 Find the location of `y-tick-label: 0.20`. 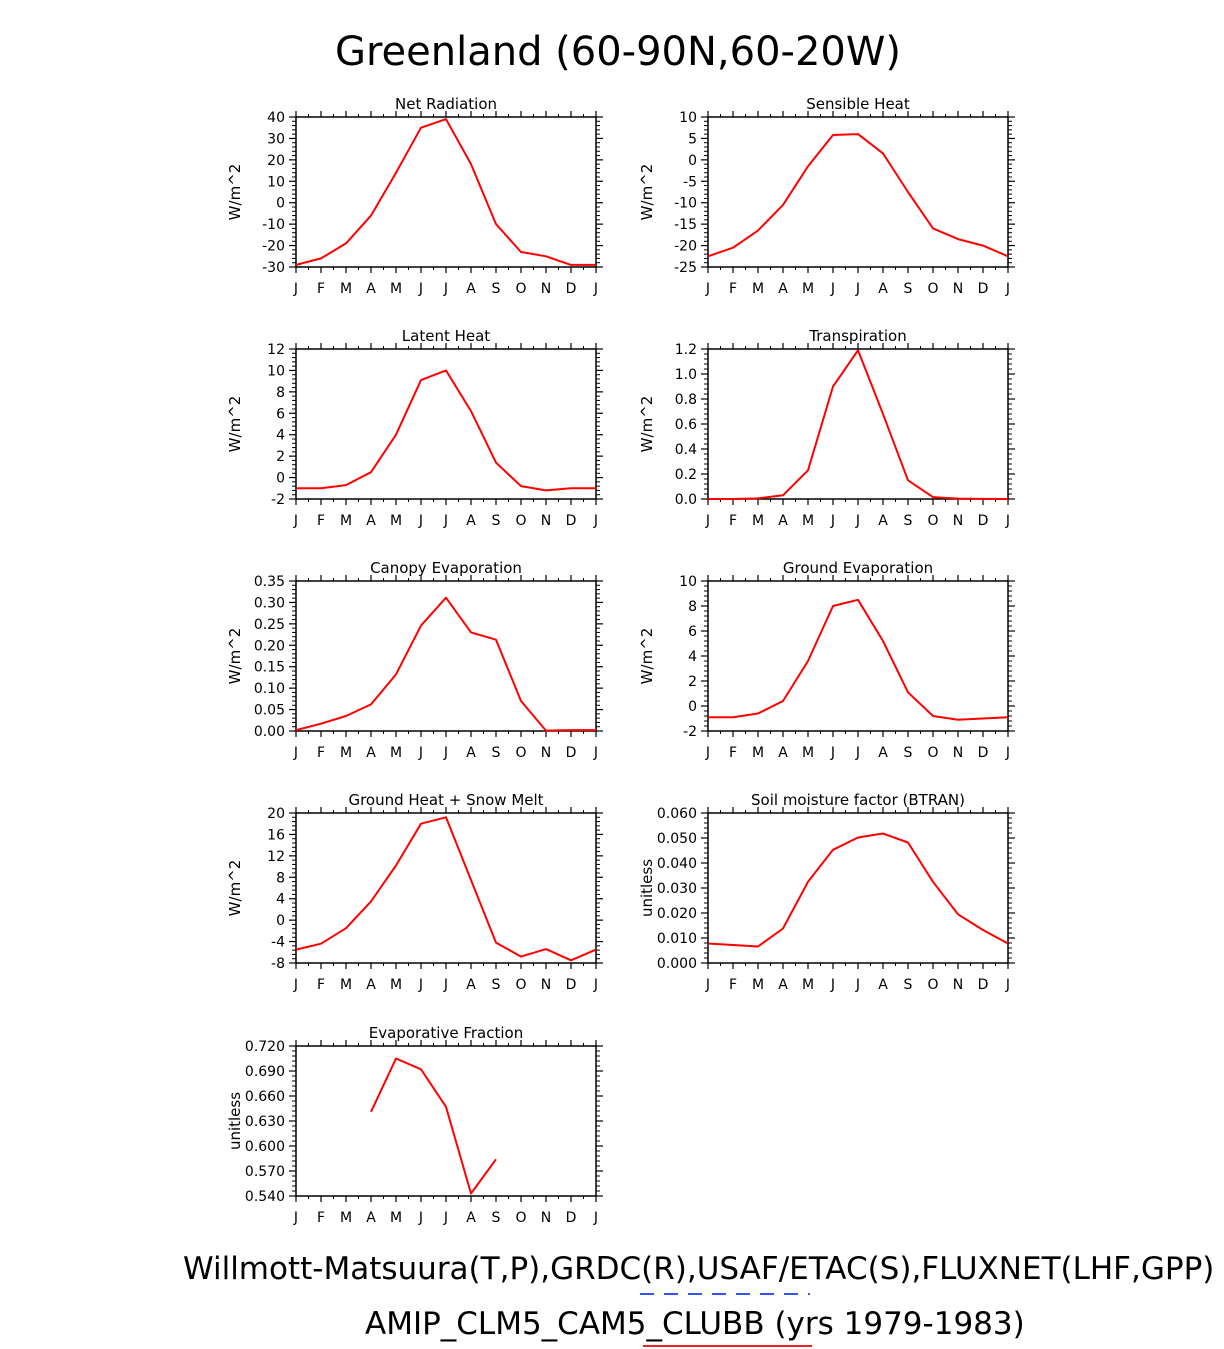

y-tick-label: 0.20 is located at coordinates (269, 646).